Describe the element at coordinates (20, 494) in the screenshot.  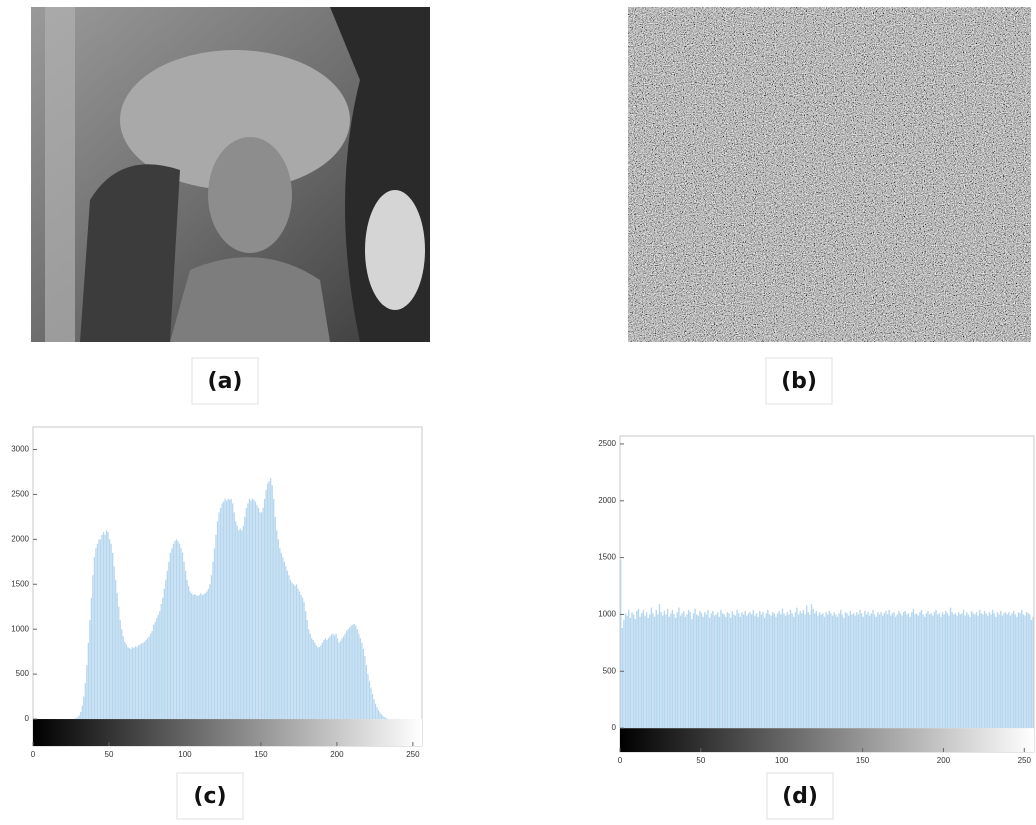
I see `y-tick-label: 2500` at that location.